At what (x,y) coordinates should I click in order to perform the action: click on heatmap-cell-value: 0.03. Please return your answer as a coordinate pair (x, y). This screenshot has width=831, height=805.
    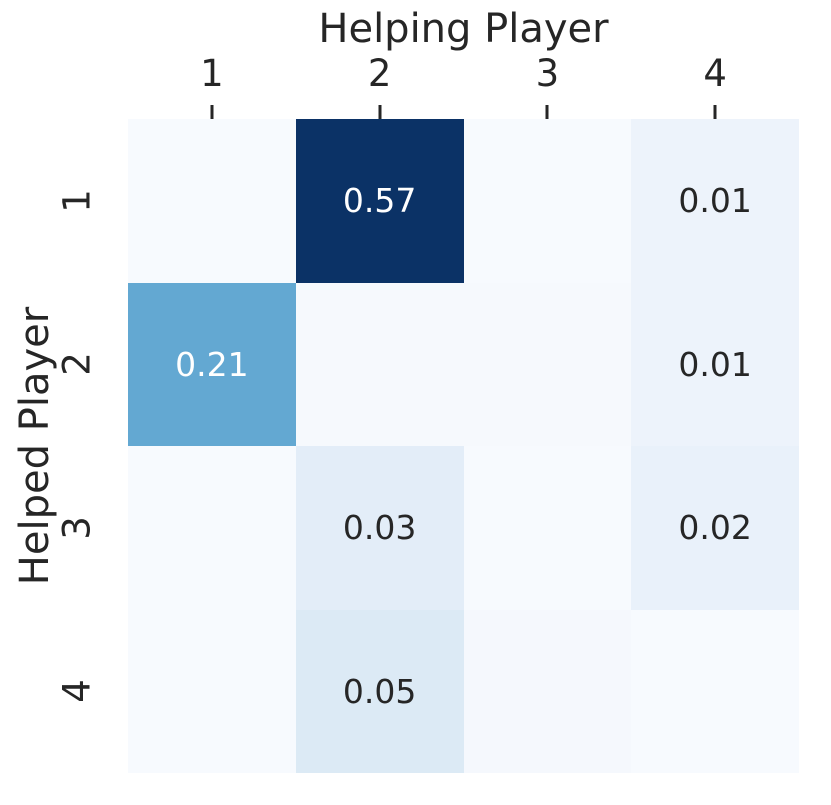
    Looking at the image, I should click on (379, 528).